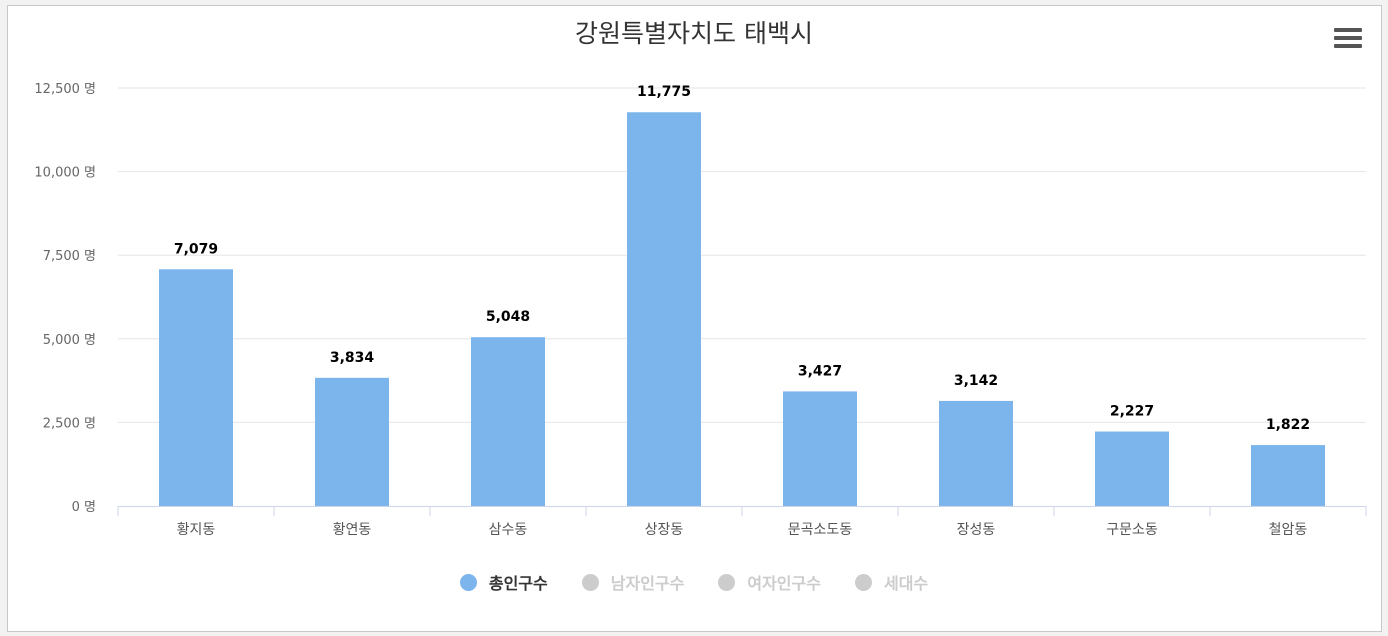 Image resolution: width=1388 pixels, height=636 pixels. Describe the element at coordinates (65, 89) in the screenshot. I see `y-tick-label: 12,500 명` at that location.